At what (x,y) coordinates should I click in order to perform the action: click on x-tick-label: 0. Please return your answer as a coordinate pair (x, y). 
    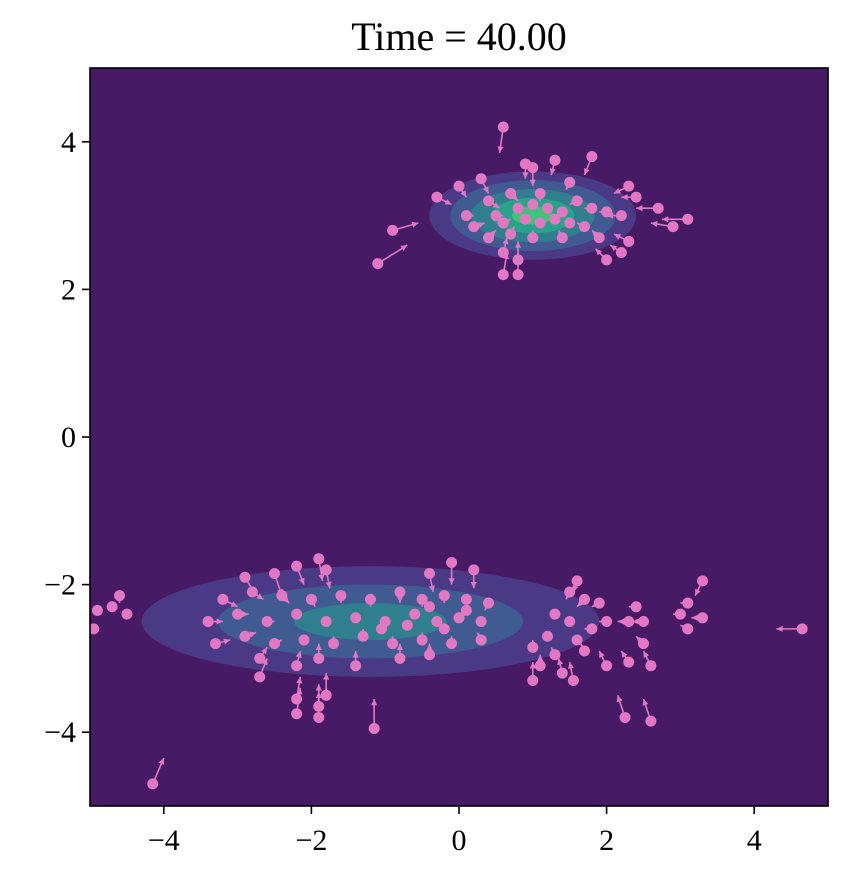
    Looking at the image, I should click on (459, 840).